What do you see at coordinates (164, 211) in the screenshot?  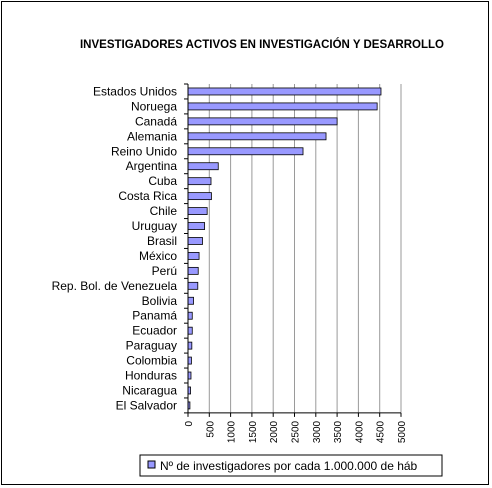 I see `category-label: Chile` at bounding box center [164, 211].